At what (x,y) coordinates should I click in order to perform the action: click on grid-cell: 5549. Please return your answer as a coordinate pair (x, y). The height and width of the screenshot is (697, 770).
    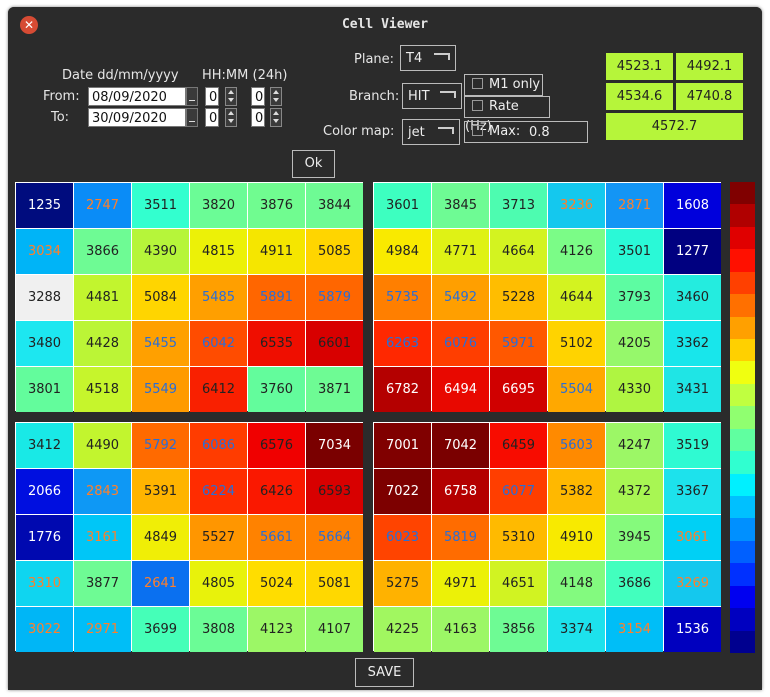
    Looking at the image, I should click on (160, 389).